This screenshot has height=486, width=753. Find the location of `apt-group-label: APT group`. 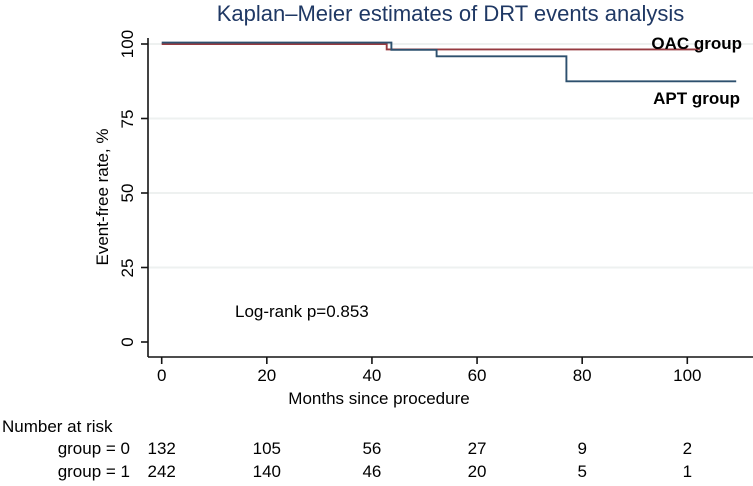

apt-group-label: APT group is located at coordinates (696, 98).